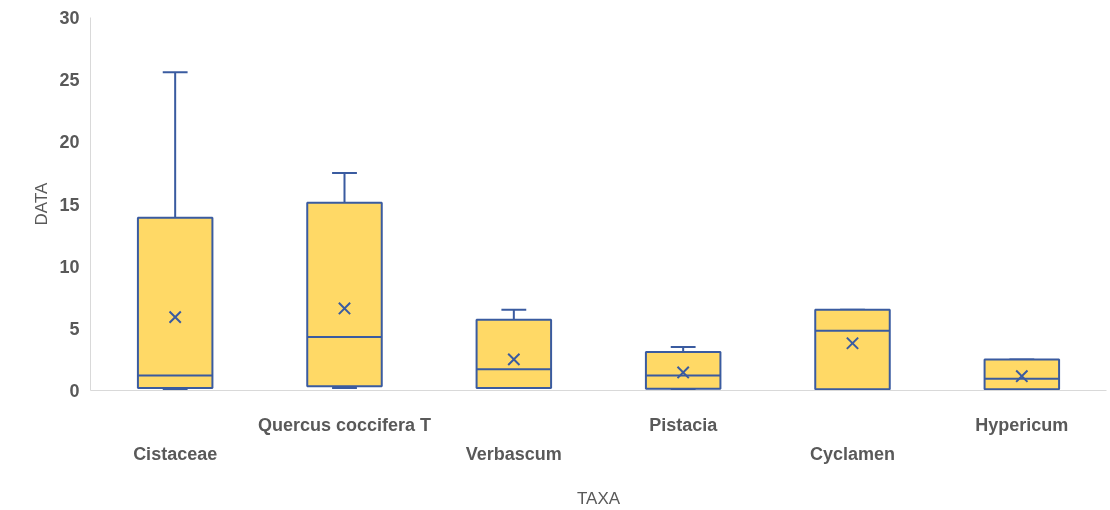  I want to click on y-tick-label: 15, so click(69, 204).